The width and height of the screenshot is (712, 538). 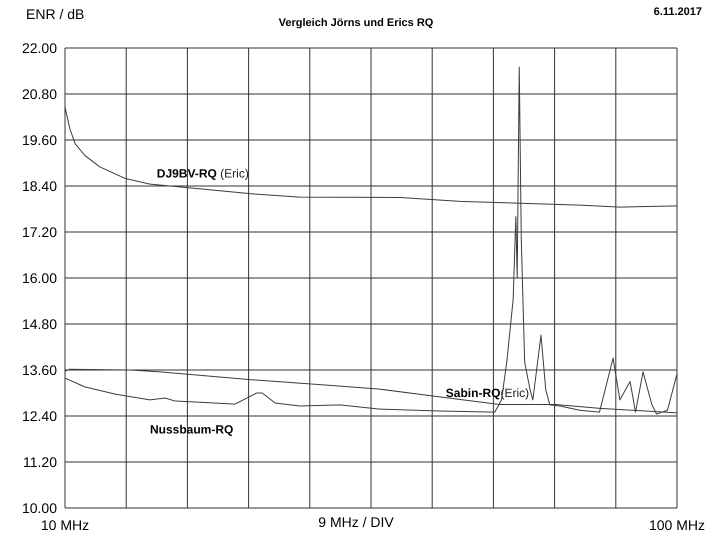 What do you see at coordinates (40, 508) in the screenshot?
I see `y-tick-label: 10.00` at bounding box center [40, 508].